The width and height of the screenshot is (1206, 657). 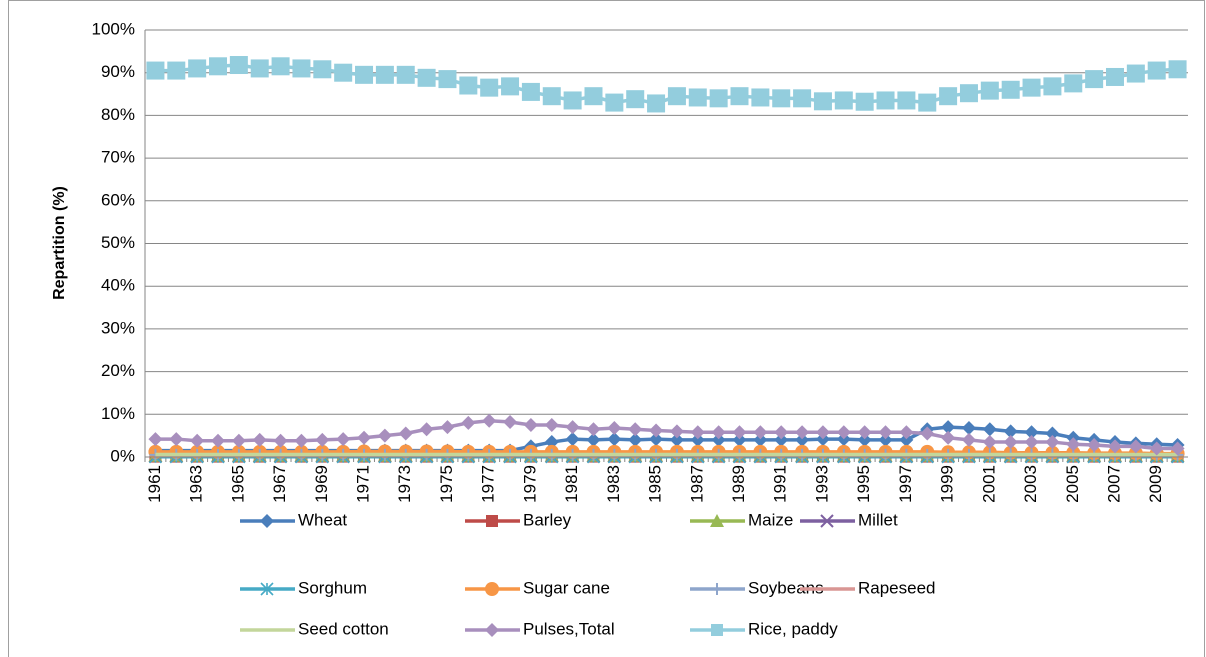 I want to click on x-tick-label: 1961, so click(x=154, y=484).